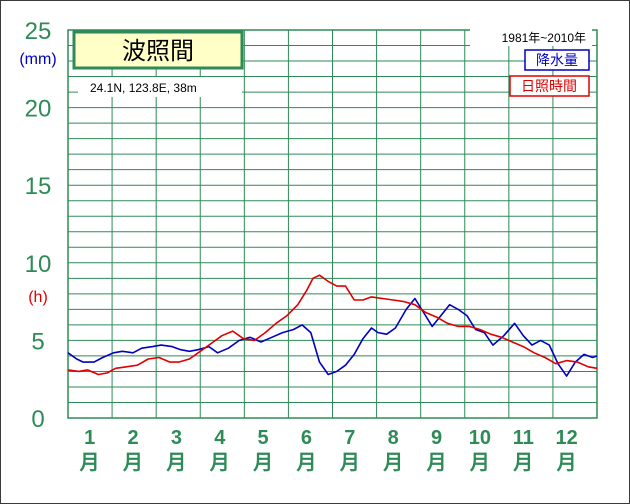  I want to click on legend-sun, so click(549, 86).